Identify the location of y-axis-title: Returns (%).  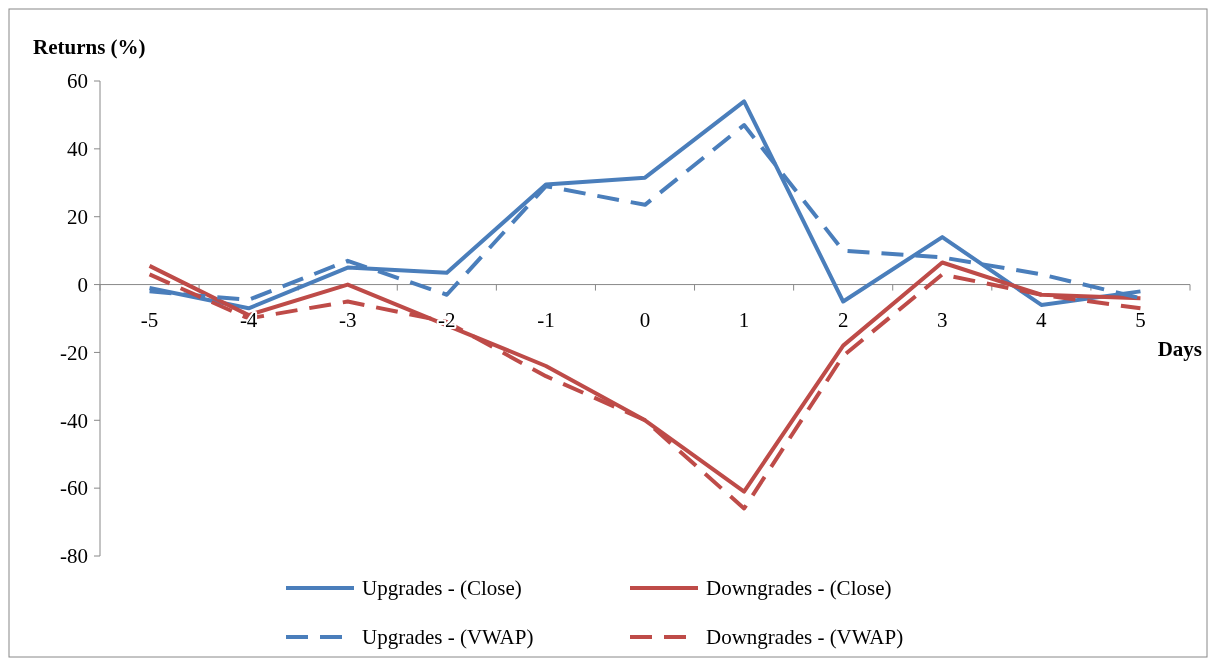
(89, 47).